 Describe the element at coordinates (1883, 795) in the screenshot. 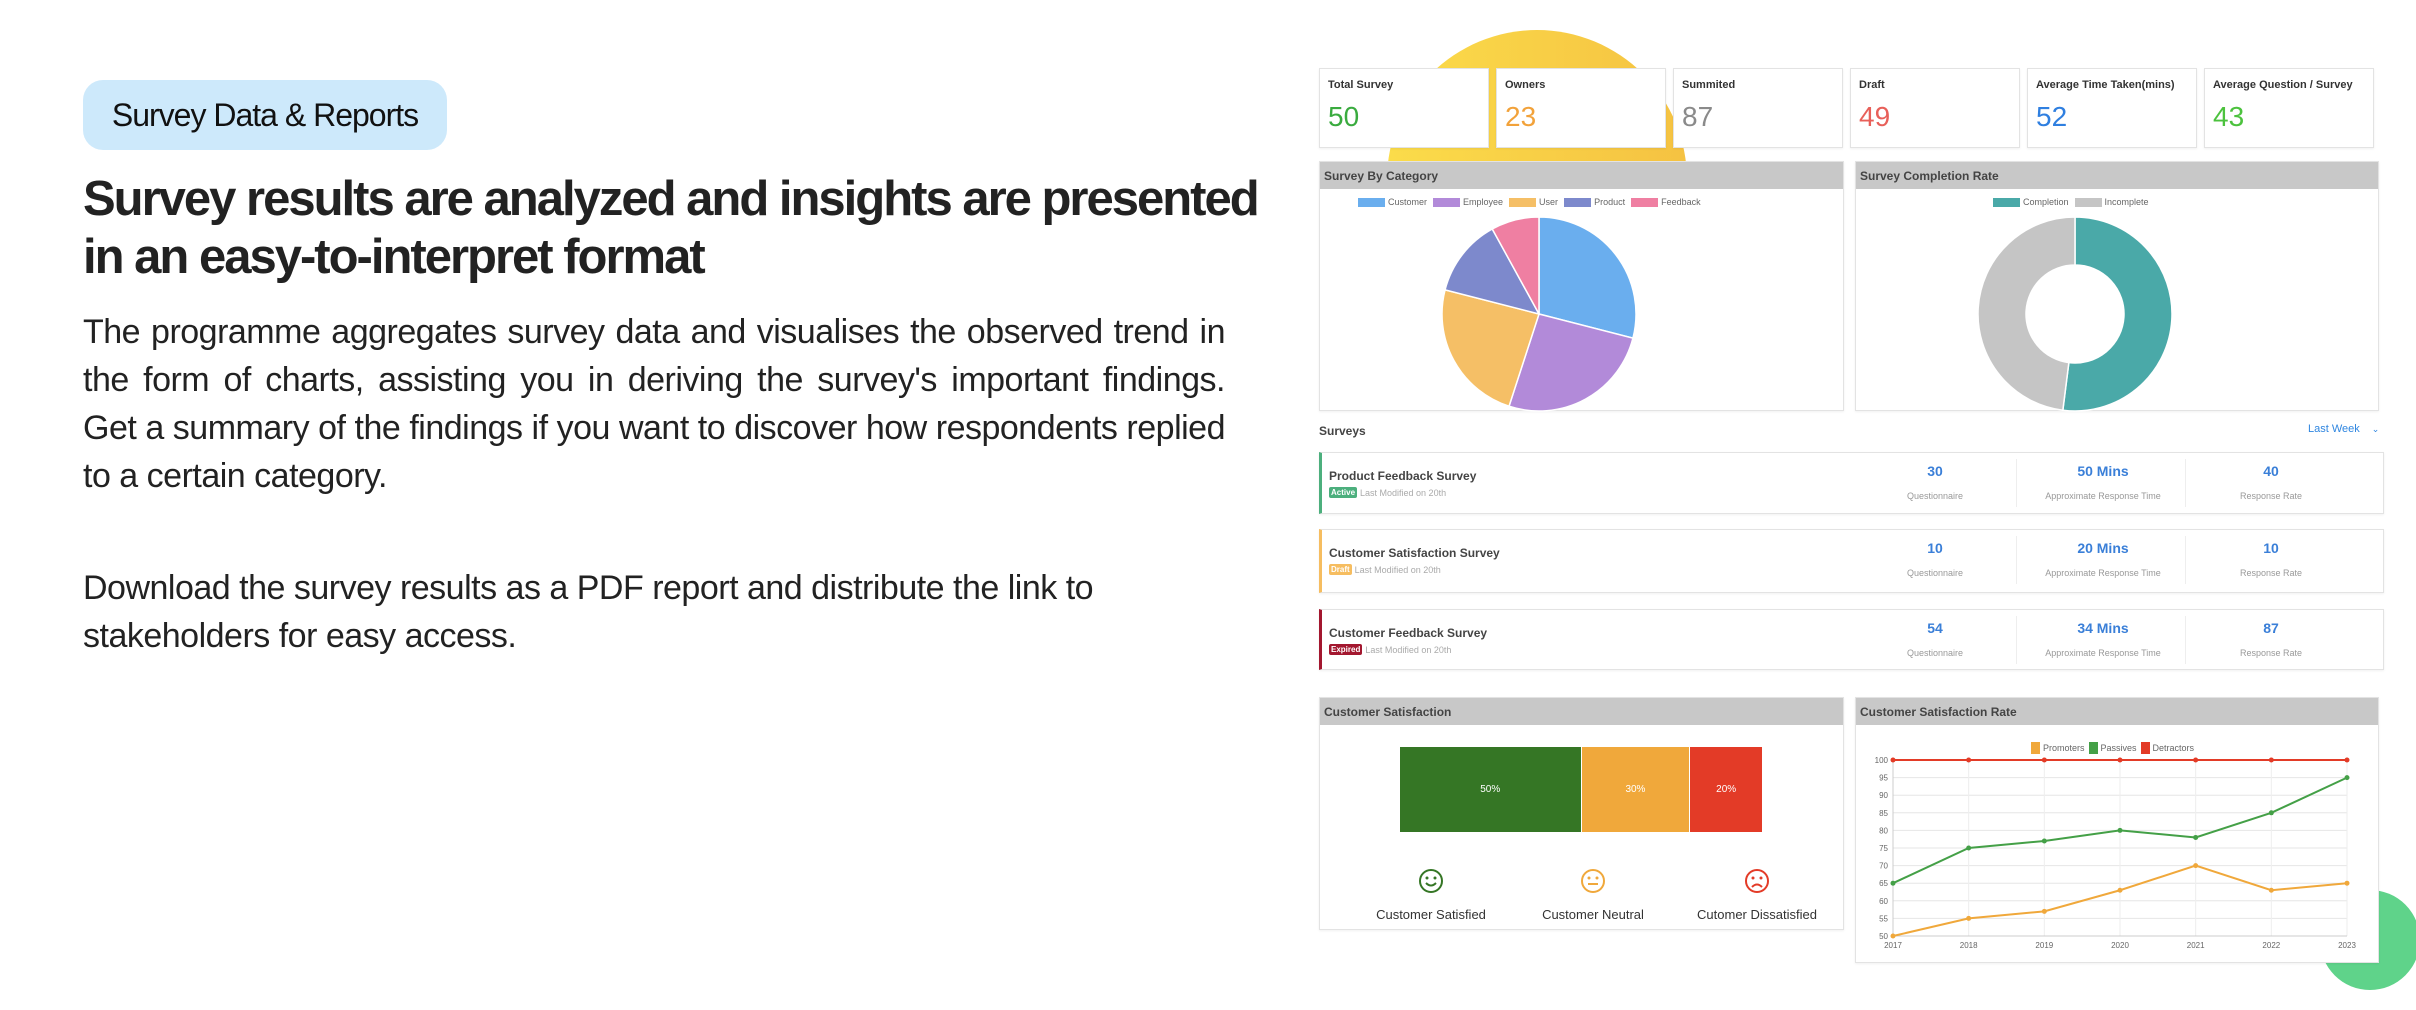

I see `y-tick-label: 90` at that location.